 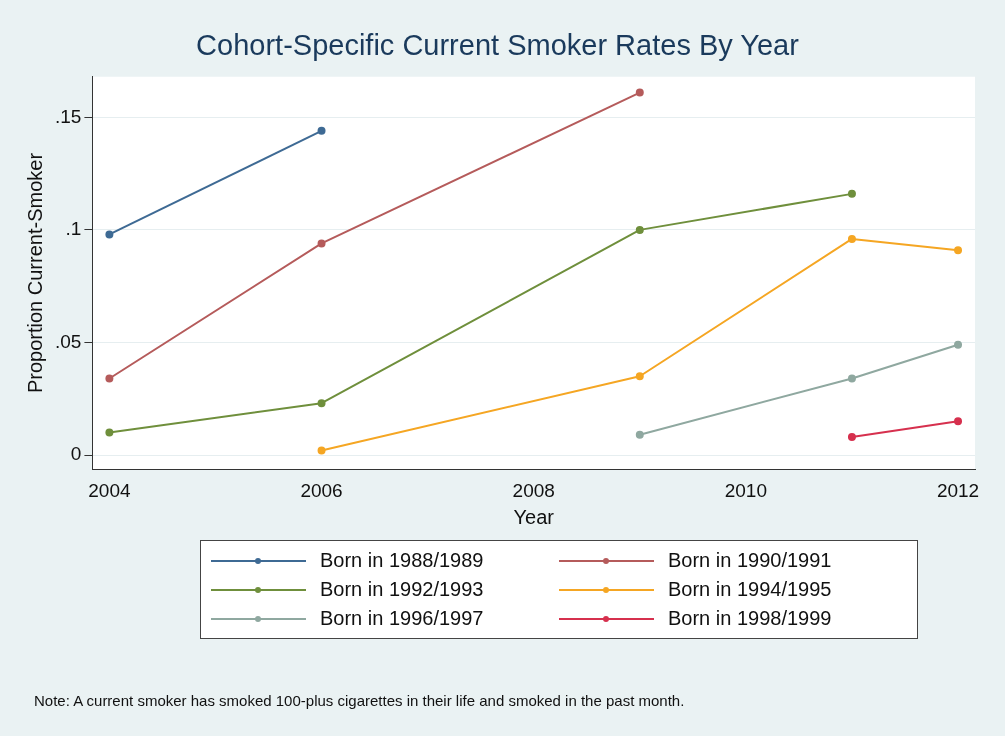 I want to click on legend-label: Born in 1998/1999, so click(x=750, y=618).